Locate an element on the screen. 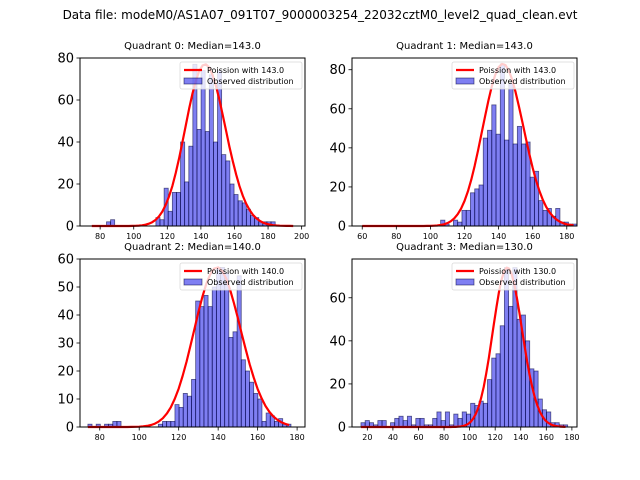 The width and height of the screenshot is (640, 480). legend-label-poisson: Poission with 143.0 is located at coordinates (245, 70).